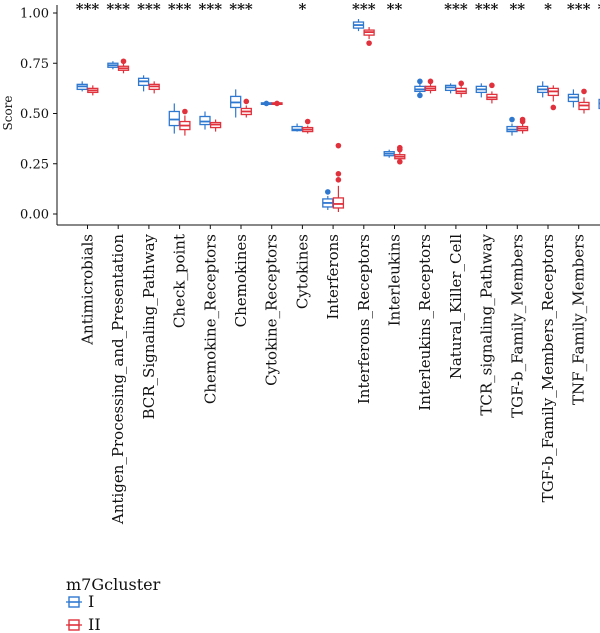 The image size is (600, 633). I want to click on x-tick-label: Antigen_Processing_and_Presentation, so click(118, 379).